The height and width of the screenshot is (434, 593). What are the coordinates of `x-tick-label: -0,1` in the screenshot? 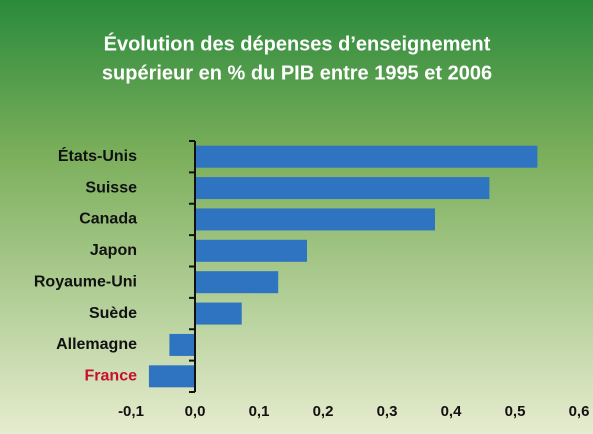 It's located at (131, 411).